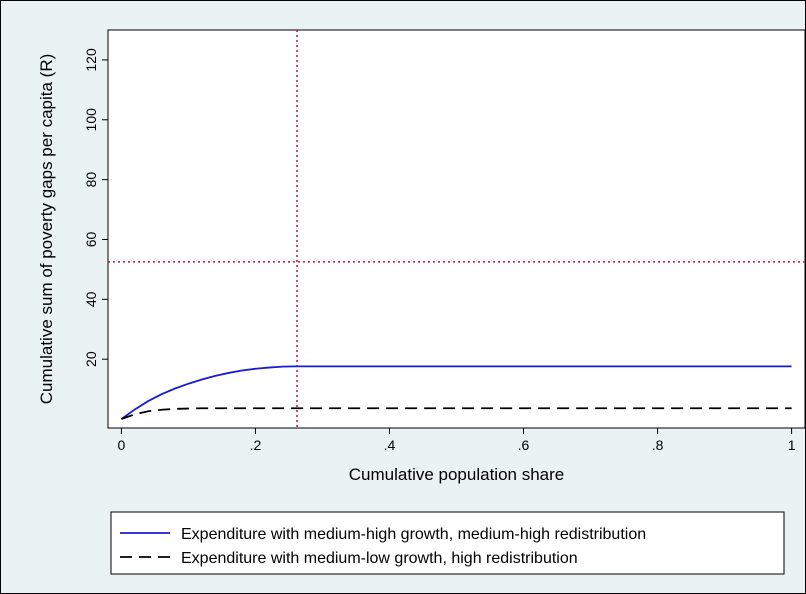  Describe the element at coordinates (456, 474) in the screenshot. I see `x-axis-title: Cumulative population share` at that location.